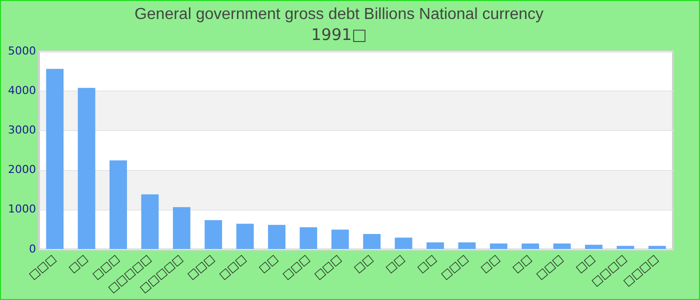  I want to click on y-tick-label: 3000, so click(22, 129).